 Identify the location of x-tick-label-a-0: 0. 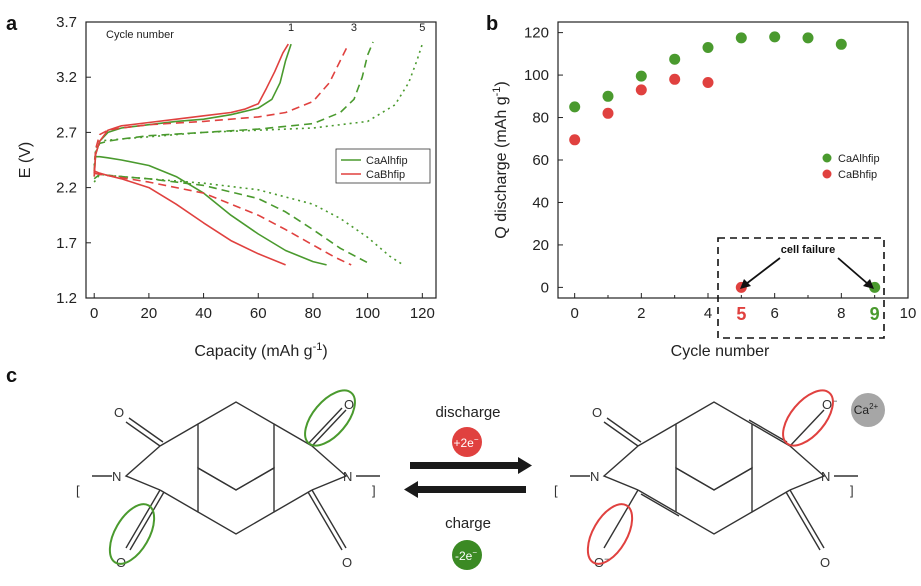
(94, 313).